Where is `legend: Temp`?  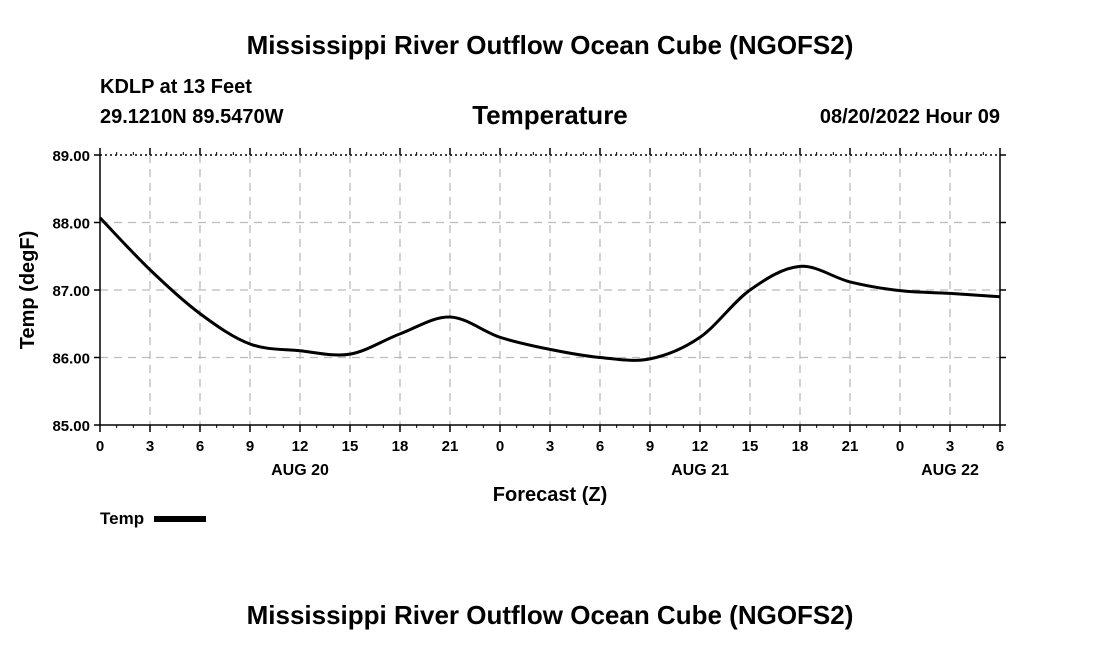 legend: Temp is located at coordinates (153, 519).